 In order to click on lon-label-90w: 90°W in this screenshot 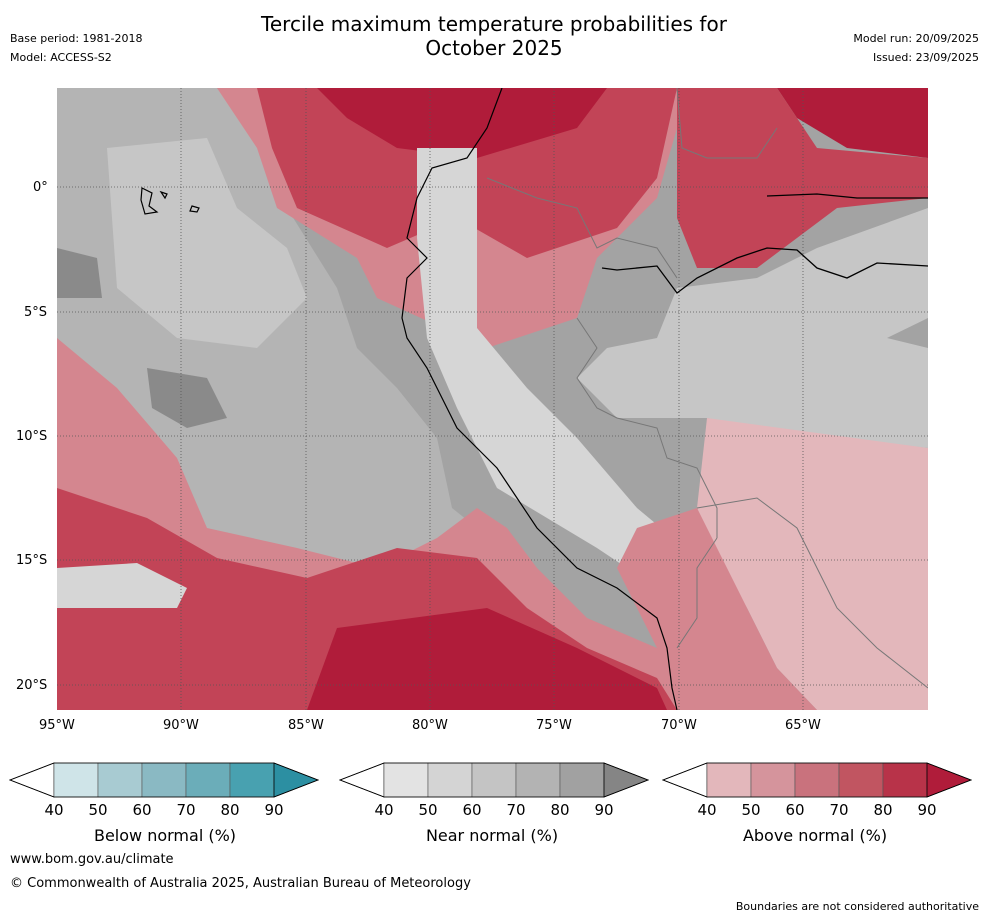, I will do `click(181, 725)`.